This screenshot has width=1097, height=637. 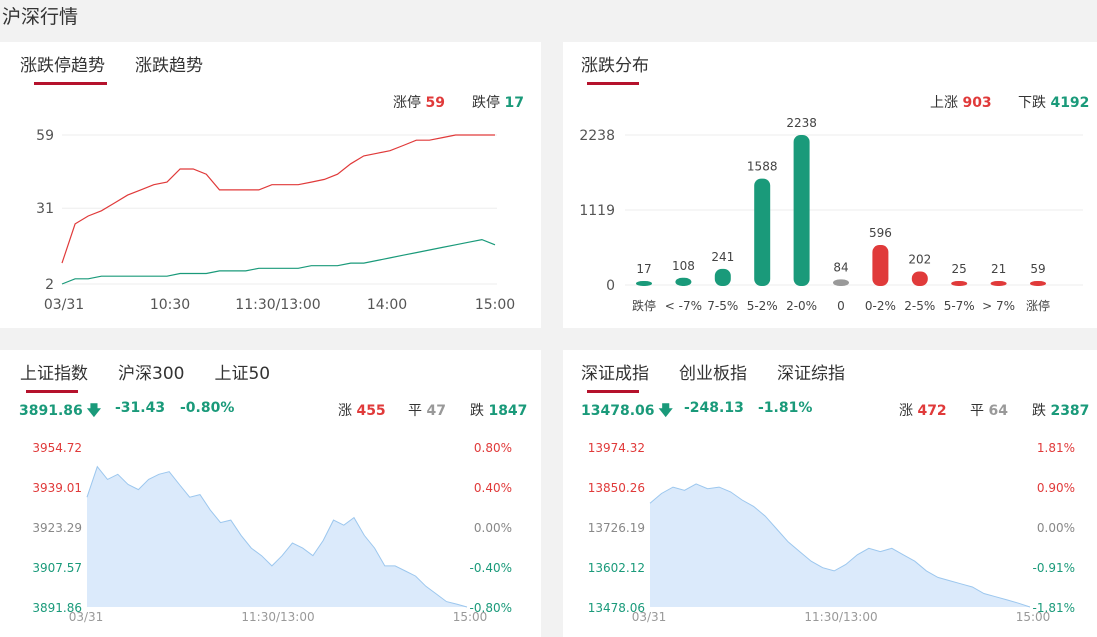 I want to click on limit-up-label: 涨停, so click(x=407, y=103).